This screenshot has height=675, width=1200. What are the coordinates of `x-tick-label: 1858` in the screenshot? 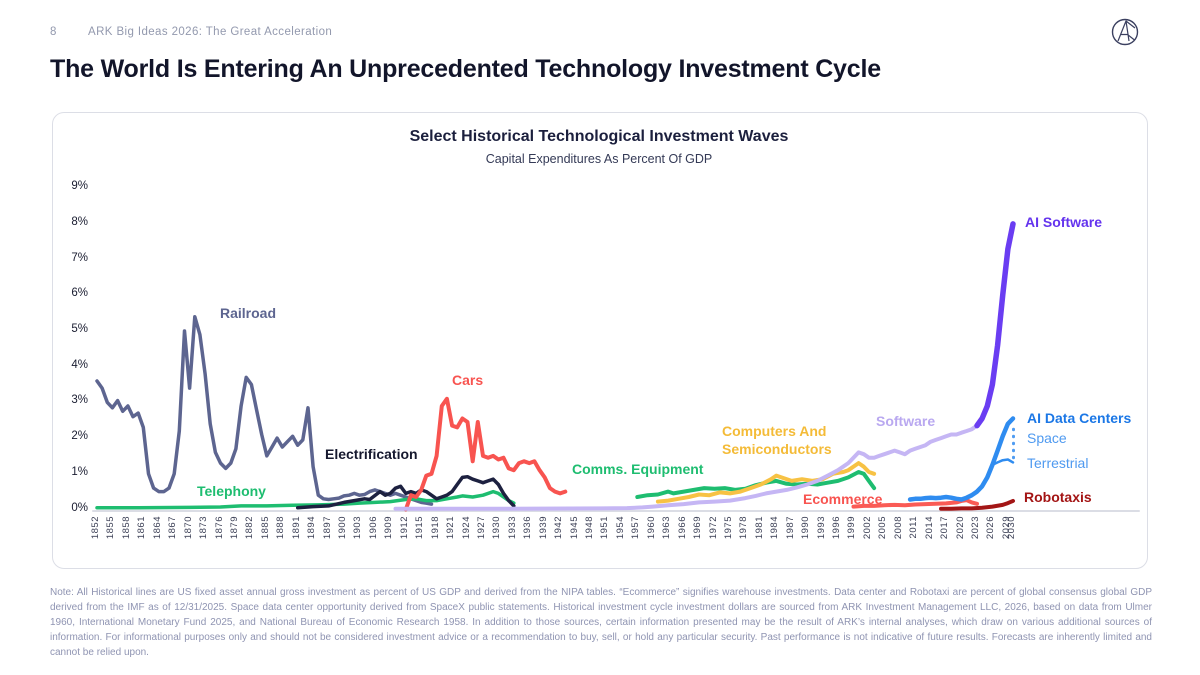 It's located at (126, 528).